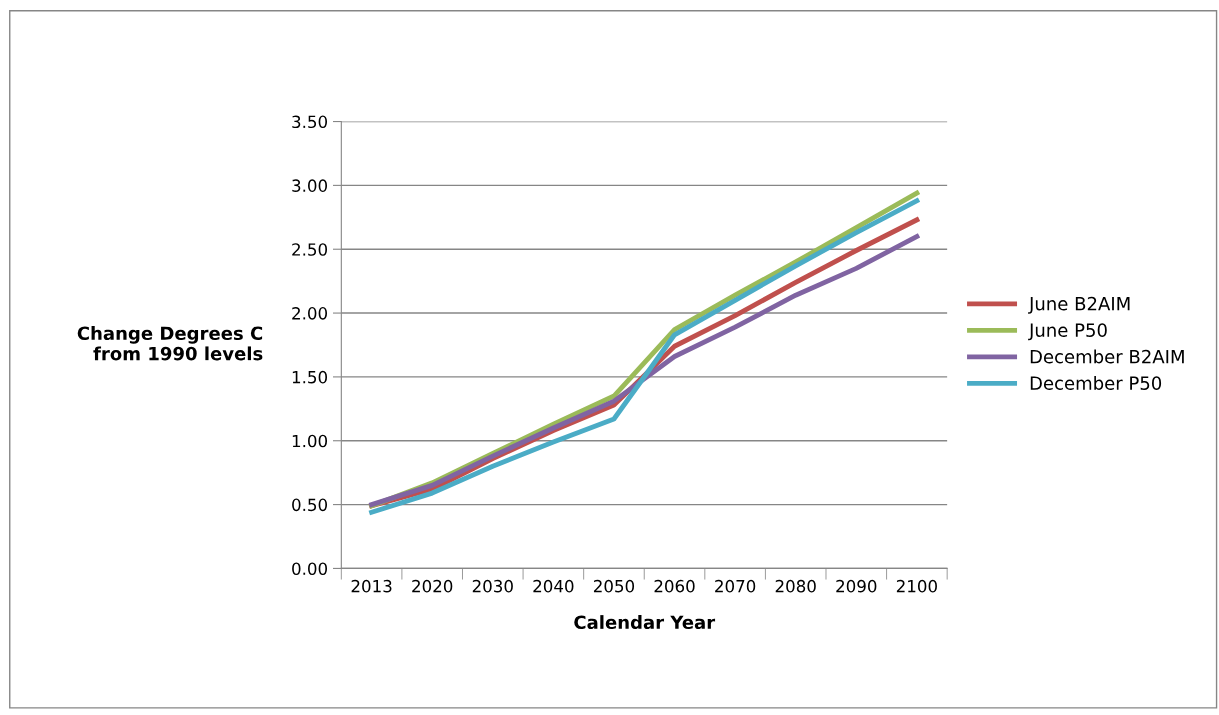 This screenshot has height=715, width=1219. Describe the element at coordinates (1079, 305) in the screenshot. I see `legend-label: June B2AIM` at that location.